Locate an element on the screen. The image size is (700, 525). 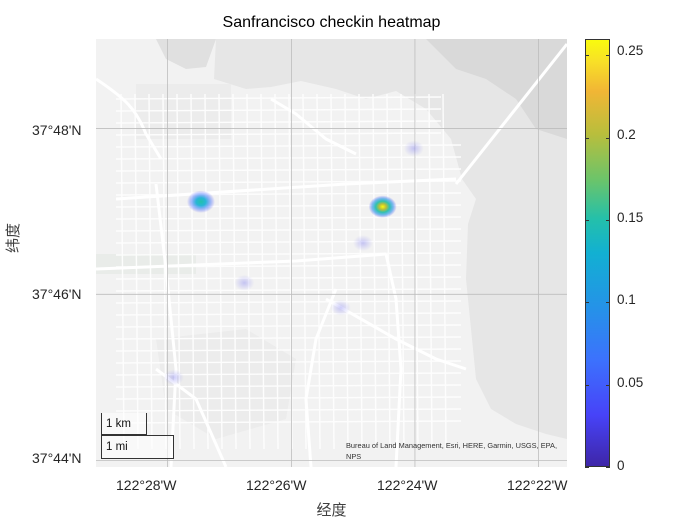
scale-bar-mi: 1 mi is located at coordinates (137, 447).